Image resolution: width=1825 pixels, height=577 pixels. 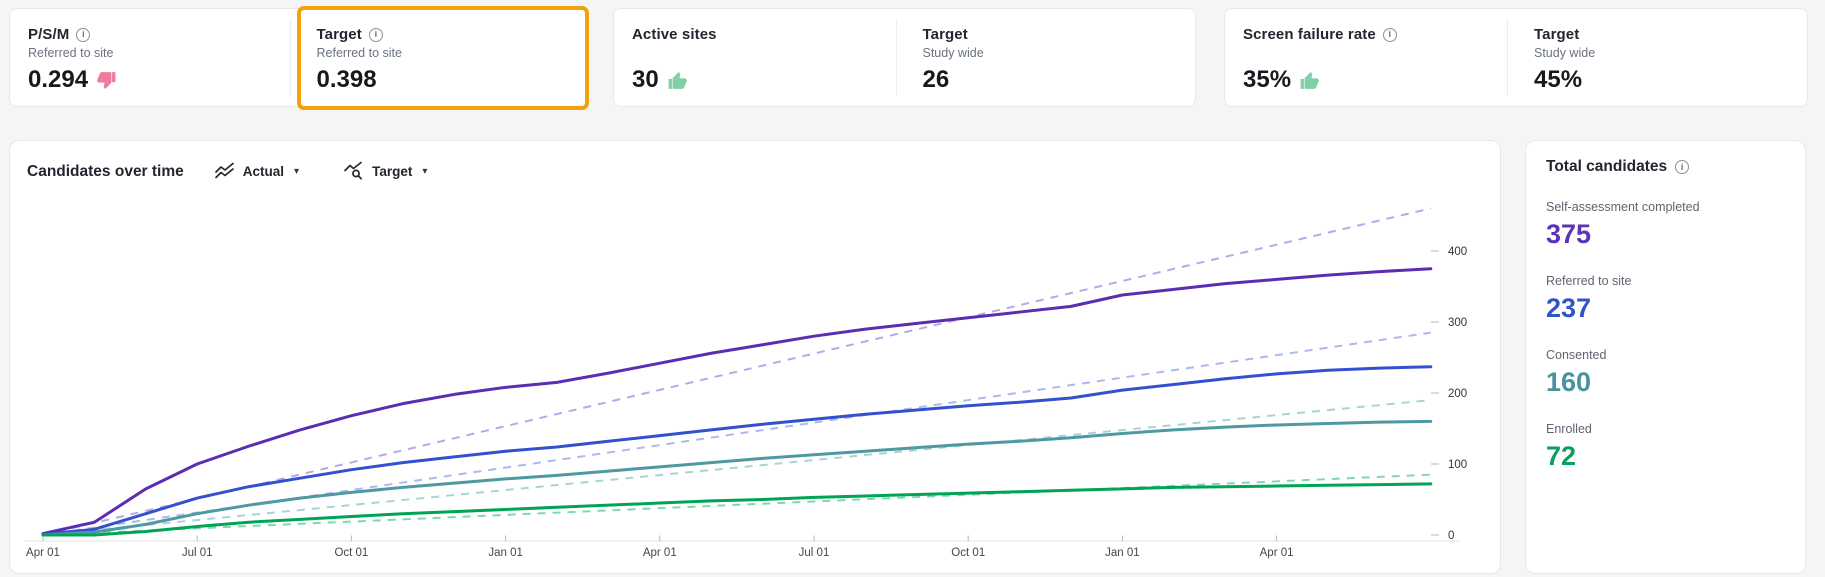 I want to click on totals-value: 160, so click(x=1569, y=382).